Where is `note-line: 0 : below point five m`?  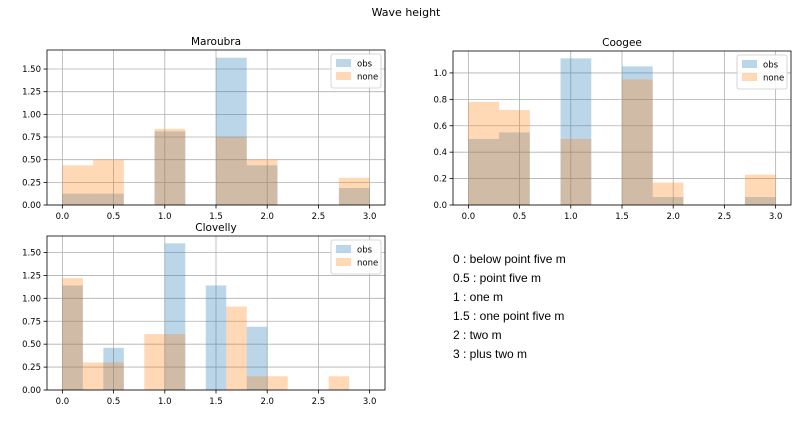
note-line: 0 : below point five m is located at coordinates (509, 259).